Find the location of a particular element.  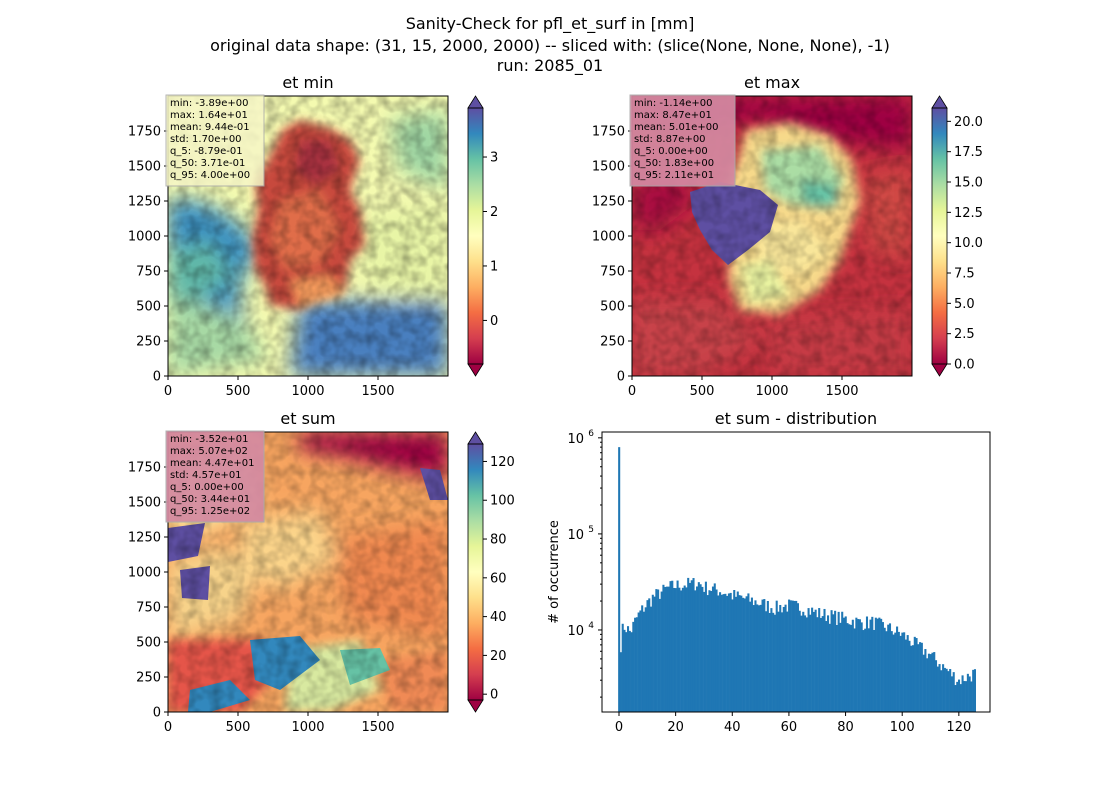

colorbar-tick-label: 12.5 is located at coordinates (968, 213).